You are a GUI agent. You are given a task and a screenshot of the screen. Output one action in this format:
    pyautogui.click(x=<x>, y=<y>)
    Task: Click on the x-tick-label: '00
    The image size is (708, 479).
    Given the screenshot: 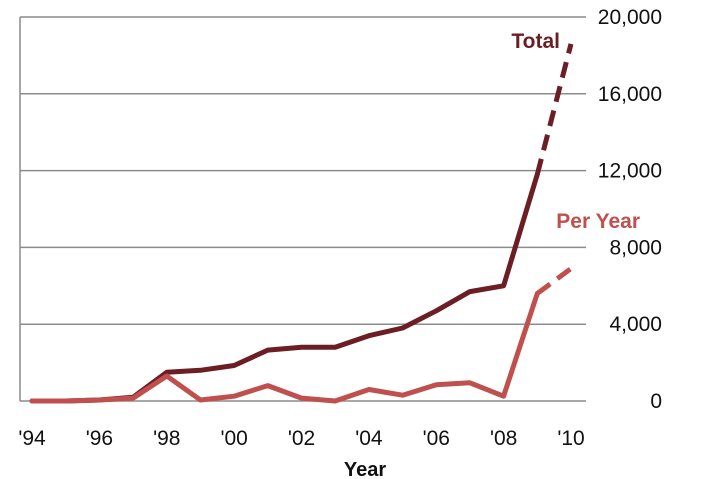 What is the action you would take?
    pyautogui.click(x=233, y=438)
    